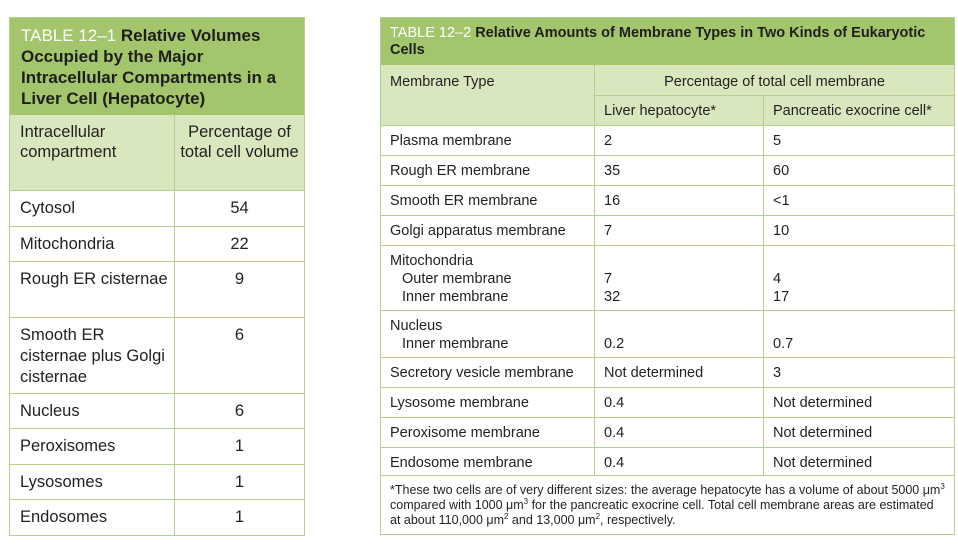 The image size is (958, 548). What do you see at coordinates (667, 403) in the screenshot?
I see `table-row: Lysosome membrane 0.4 Not determined` at bounding box center [667, 403].